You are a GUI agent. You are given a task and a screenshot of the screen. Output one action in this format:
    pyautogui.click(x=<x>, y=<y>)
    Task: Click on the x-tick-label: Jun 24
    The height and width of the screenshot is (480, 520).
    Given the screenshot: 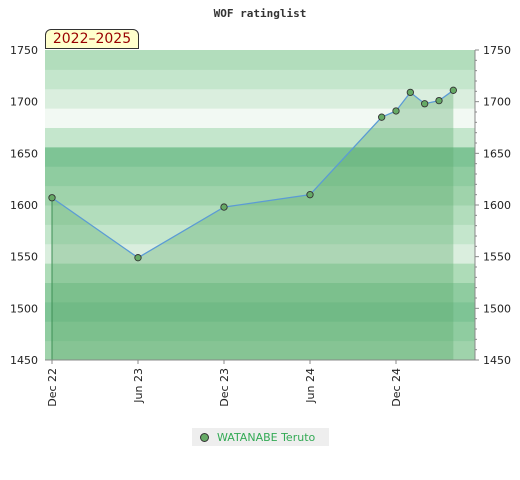 What is the action you would take?
    pyautogui.click(x=310, y=386)
    